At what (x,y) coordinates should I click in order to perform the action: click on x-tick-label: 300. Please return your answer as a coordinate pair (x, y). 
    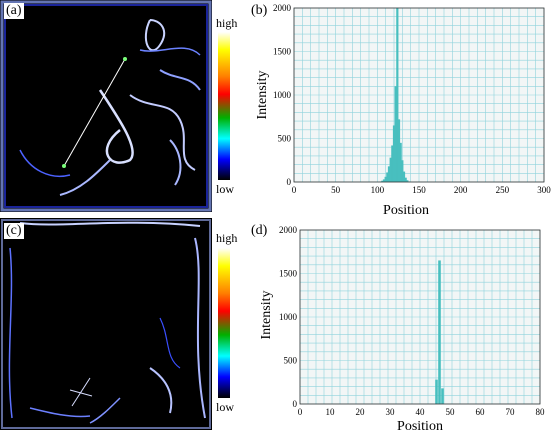
    Looking at the image, I should click on (544, 190).